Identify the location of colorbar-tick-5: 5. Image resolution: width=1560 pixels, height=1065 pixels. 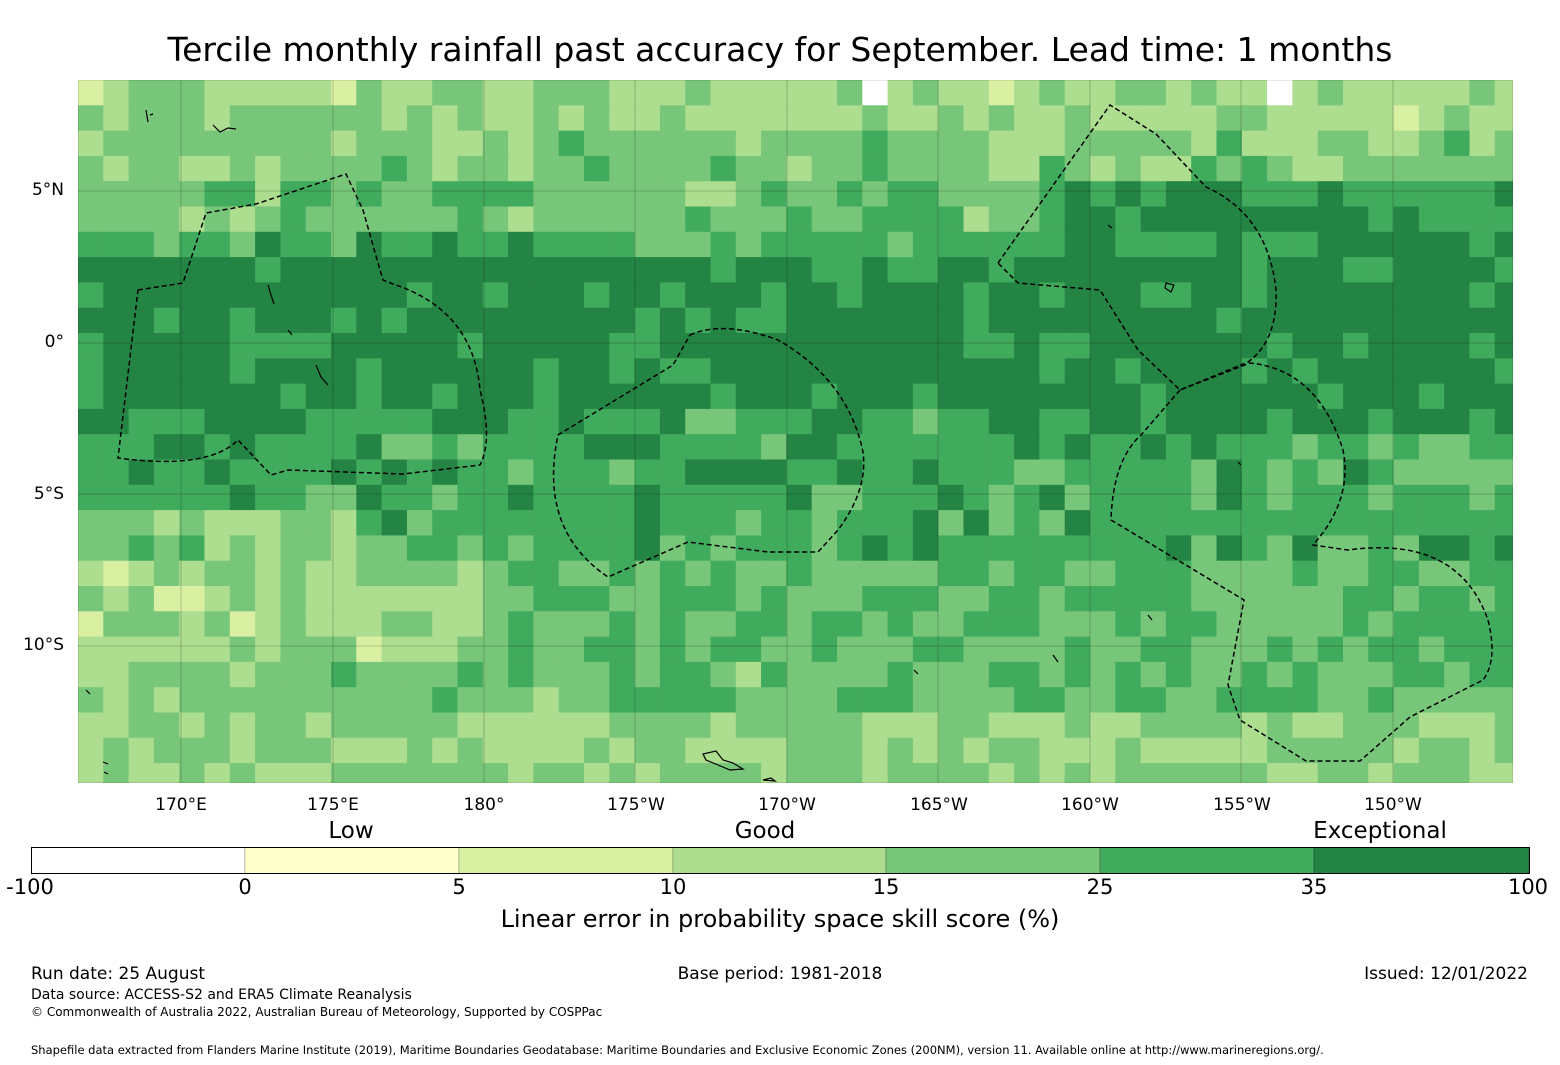
(459, 887).